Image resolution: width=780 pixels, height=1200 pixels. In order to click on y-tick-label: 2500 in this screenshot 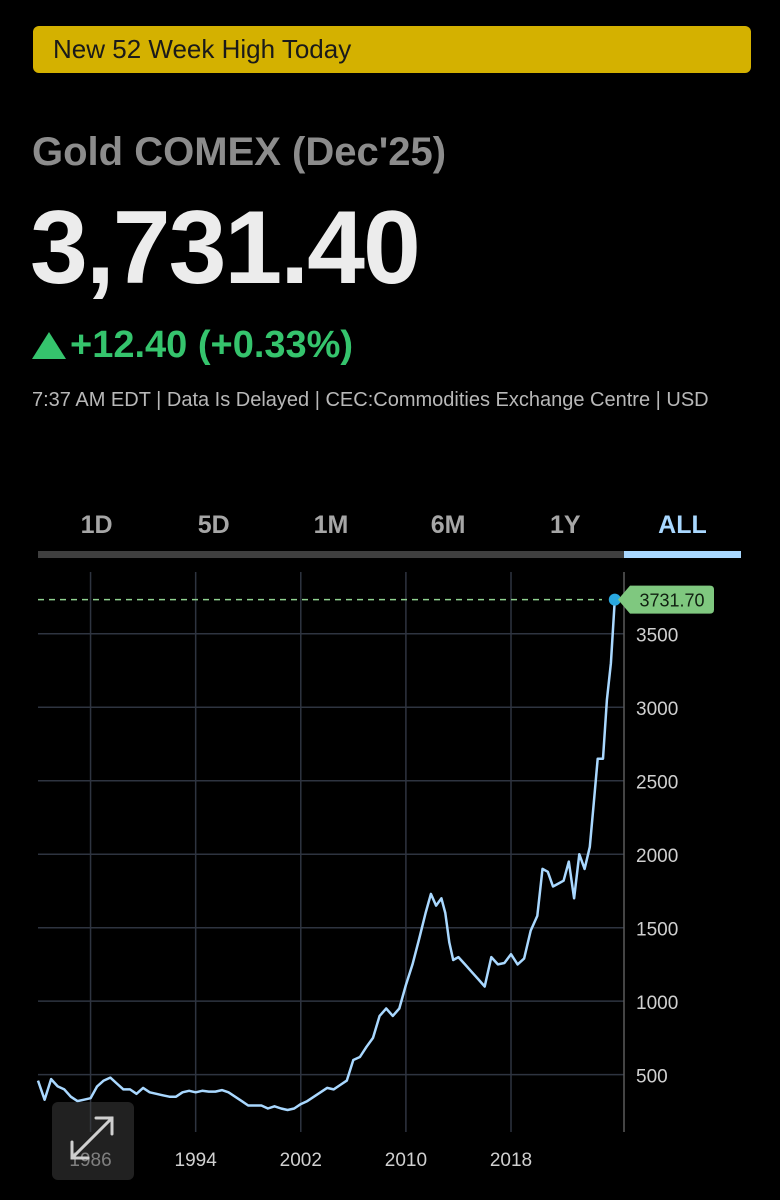, I will do `click(657, 783)`.